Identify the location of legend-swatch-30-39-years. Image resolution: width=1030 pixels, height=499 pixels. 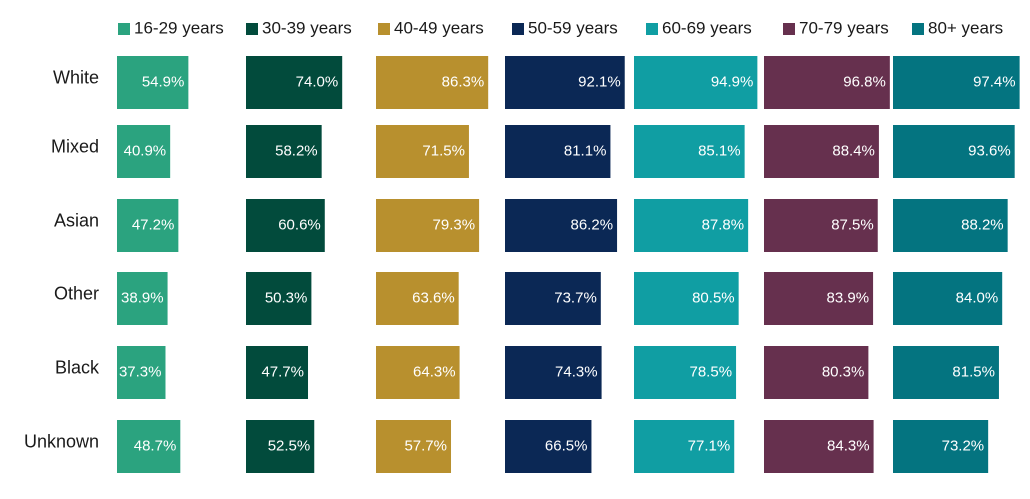
(252, 29).